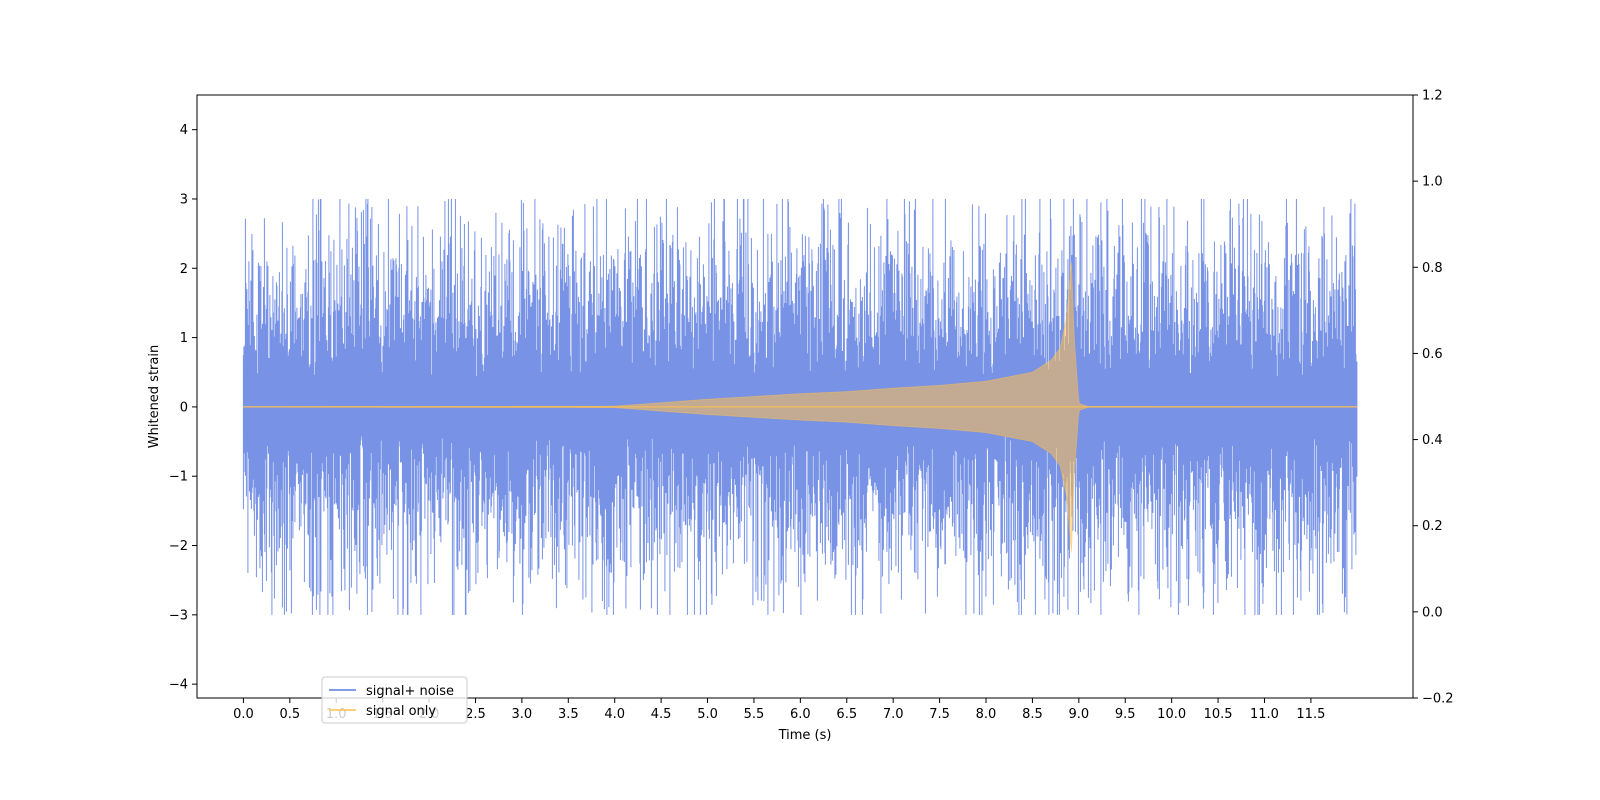 This screenshot has height=800, width=1600. What do you see at coordinates (707, 714) in the screenshot?
I see `x-tick-label: 5.0` at bounding box center [707, 714].